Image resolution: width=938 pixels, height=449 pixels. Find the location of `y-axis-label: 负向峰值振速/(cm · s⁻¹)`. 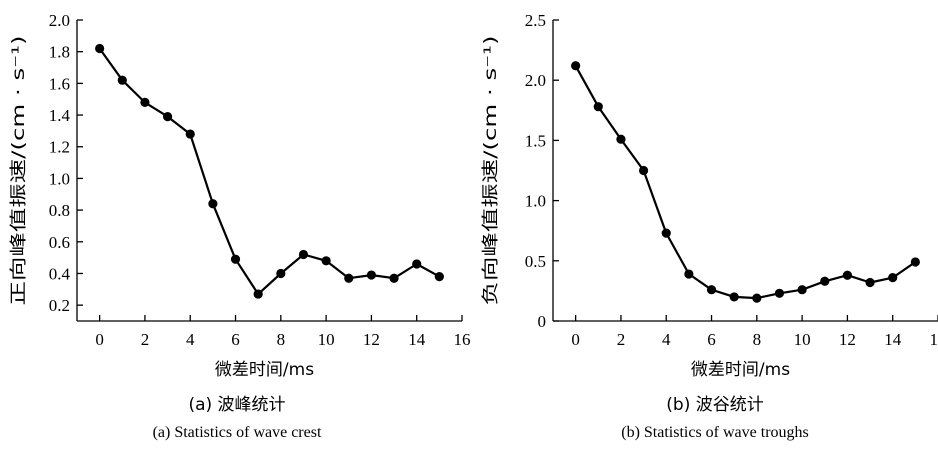

y-axis-label: 负向峰值振速/(cm · s⁻¹) is located at coordinates (491, 171).